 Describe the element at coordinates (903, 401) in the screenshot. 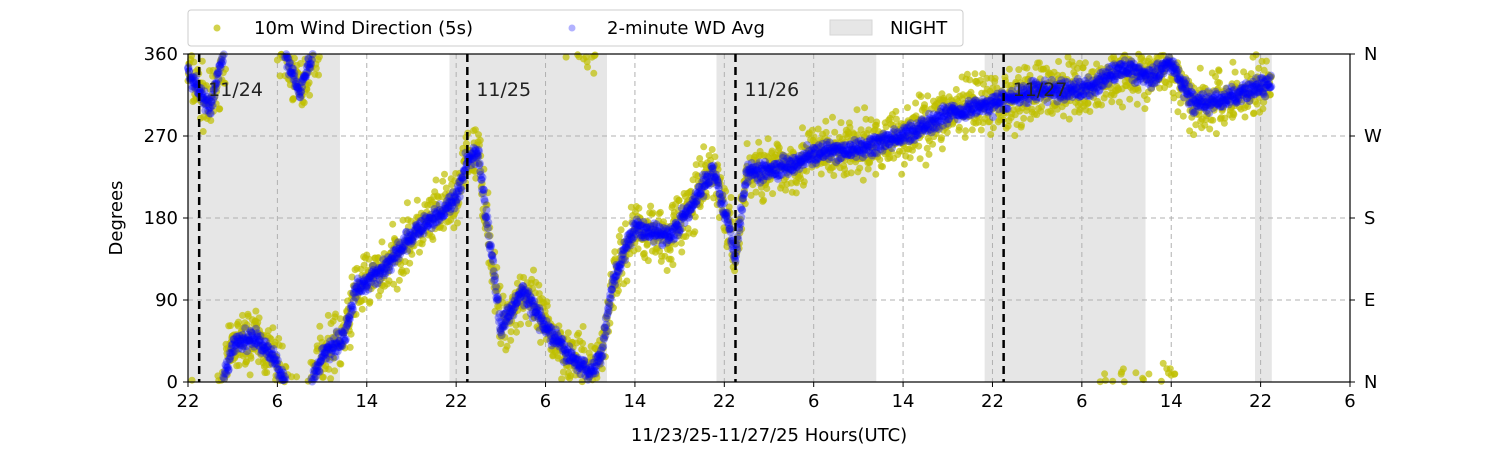

I see `x-tick-label: 14` at that location.